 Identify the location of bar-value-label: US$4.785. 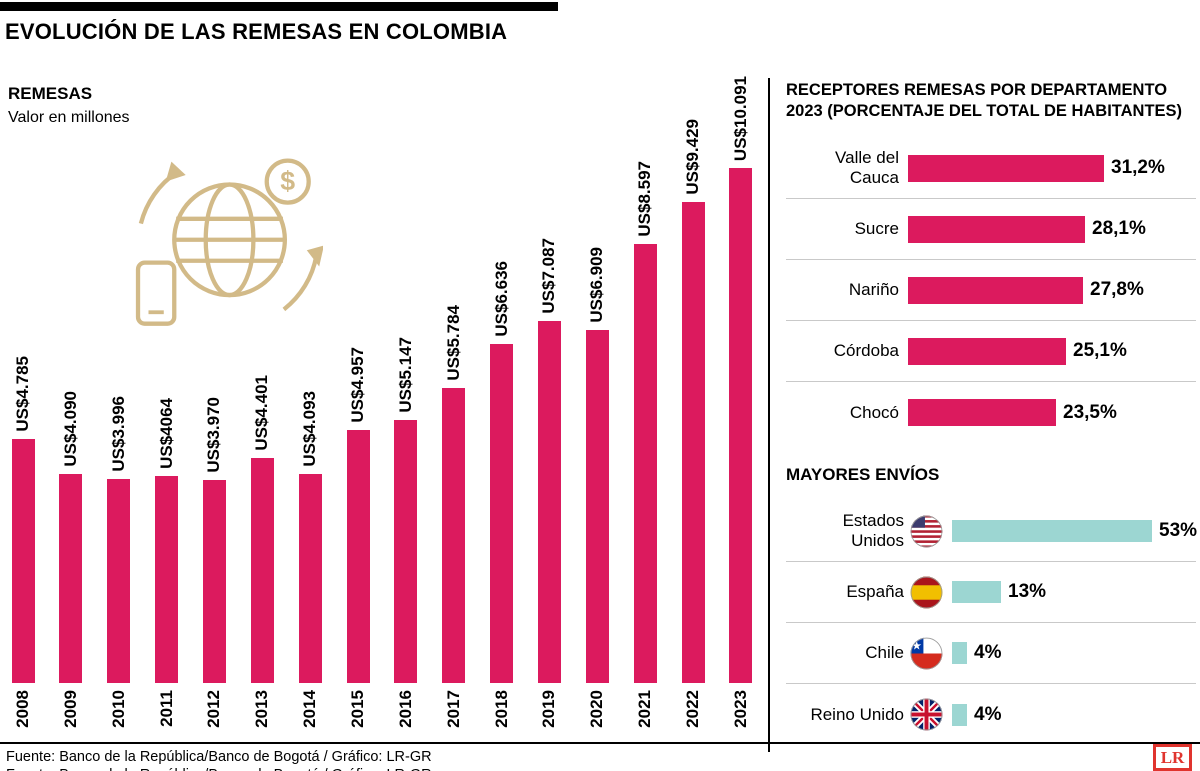
(22, 394).